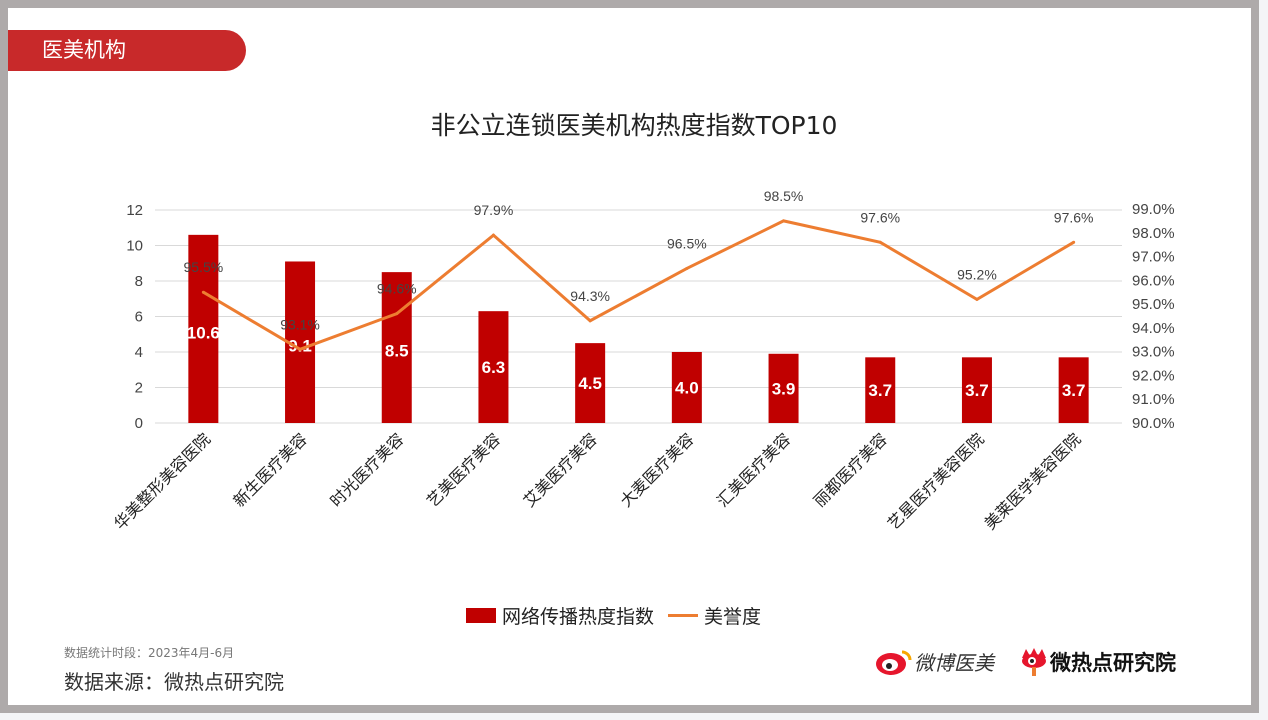 The image size is (1268, 720). Describe the element at coordinates (139, 281) in the screenshot. I see `y-left-tick-label: 8` at that location.